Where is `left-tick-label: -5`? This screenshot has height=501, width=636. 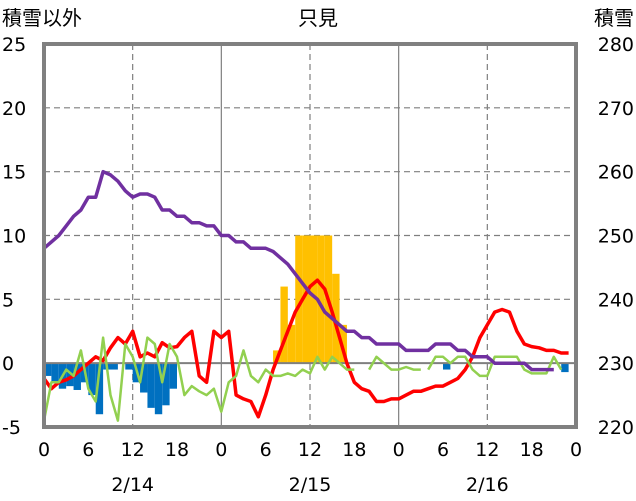
left-tick-label: -5 is located at coordinates (11, 428).